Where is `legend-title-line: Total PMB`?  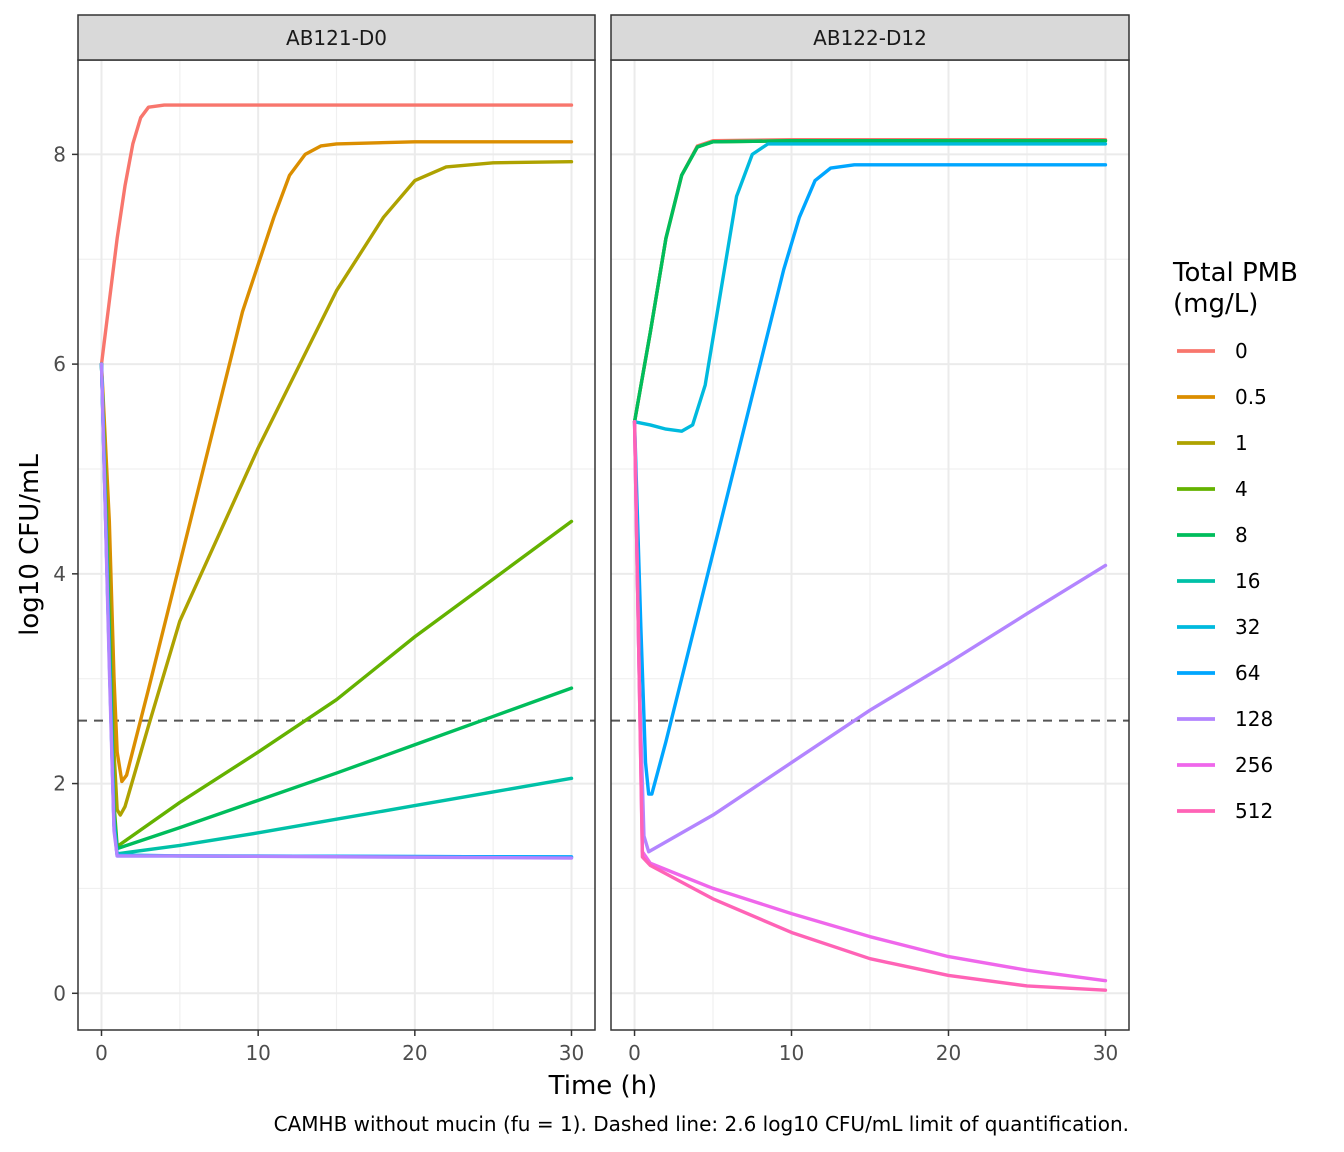
legend-title-line: Total PMB is located at coordinates (1235, 273).